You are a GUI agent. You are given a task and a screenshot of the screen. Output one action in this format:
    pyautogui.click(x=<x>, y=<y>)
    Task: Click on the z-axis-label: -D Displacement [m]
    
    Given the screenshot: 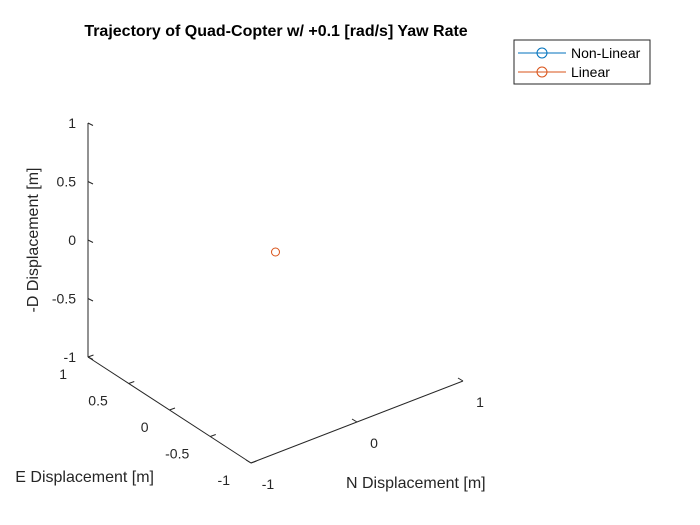 What is the action you would take?
    pyautogui.click(x=33, y=240)
    